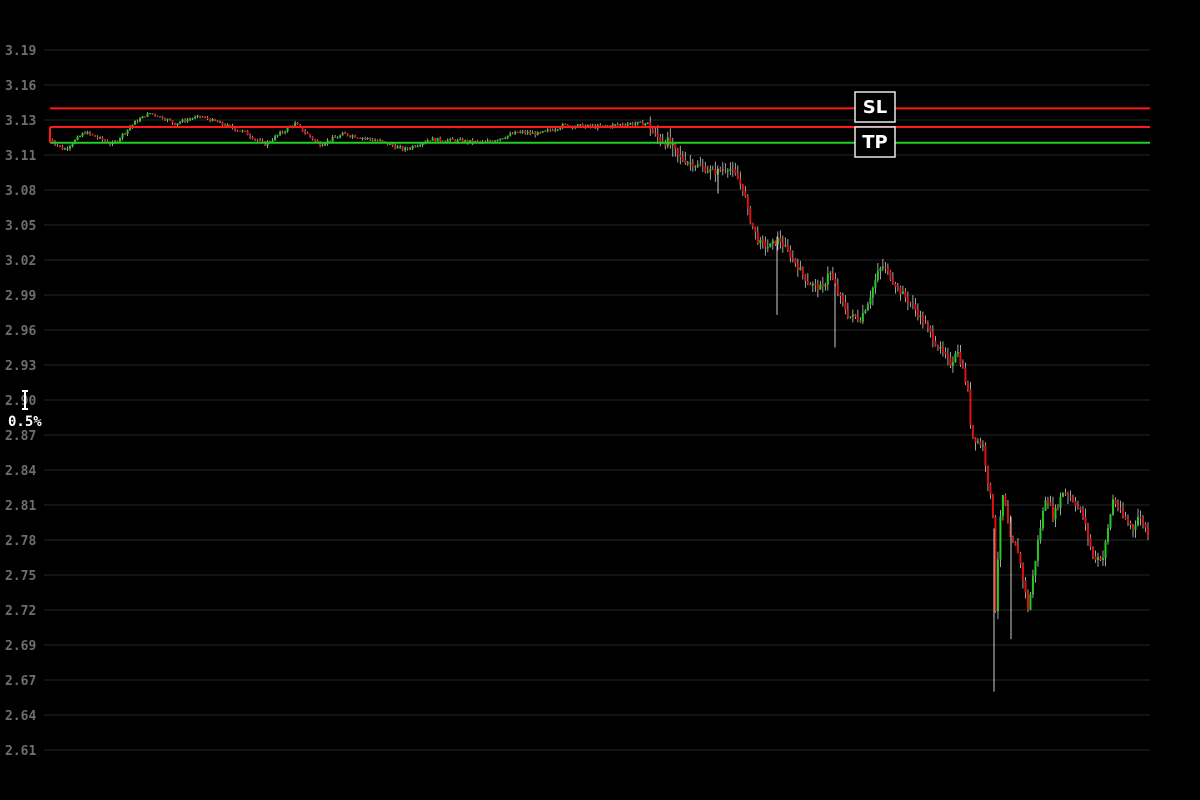  Describe the element at coordinates (875, 107) in the screenshot. I see `sl-label-box` at that location.